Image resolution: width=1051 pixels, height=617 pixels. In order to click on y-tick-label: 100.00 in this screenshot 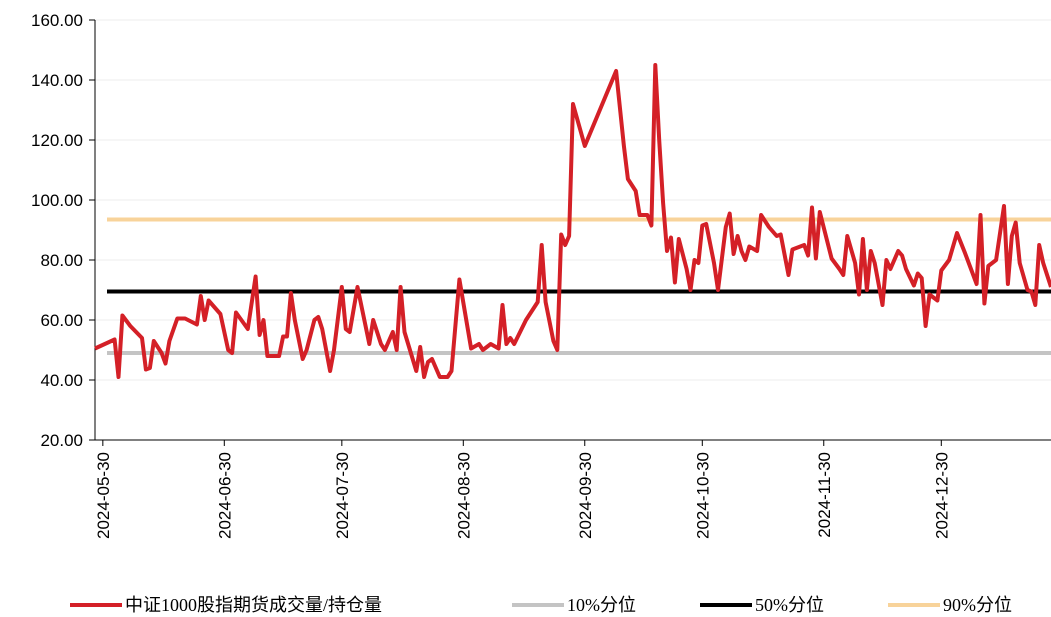, I will do `click(57, 200)`.